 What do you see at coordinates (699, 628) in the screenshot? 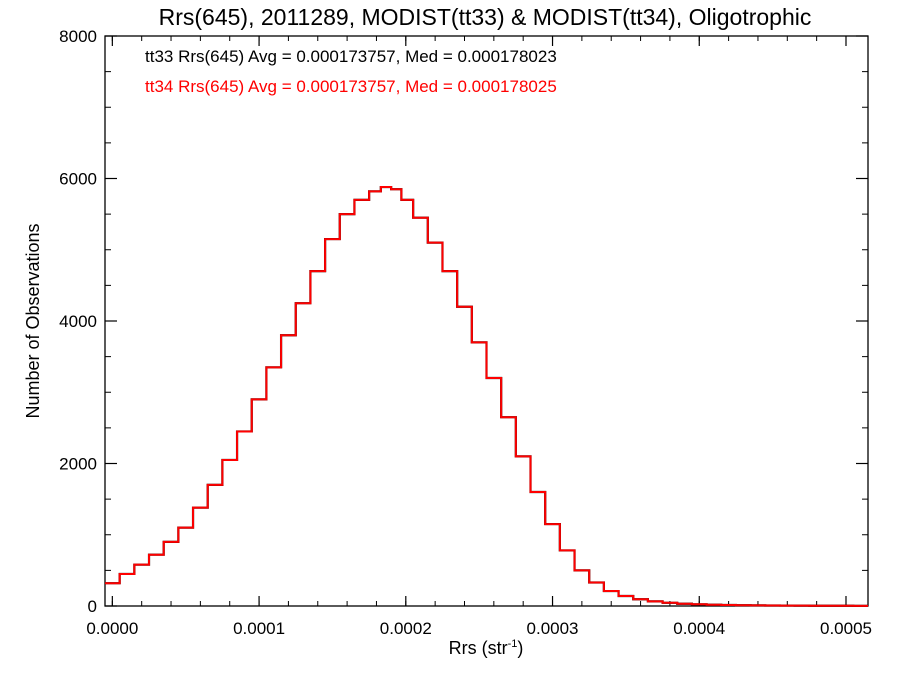
I see `x-tick-label: 0.0004` at bounding box center [699, 628].